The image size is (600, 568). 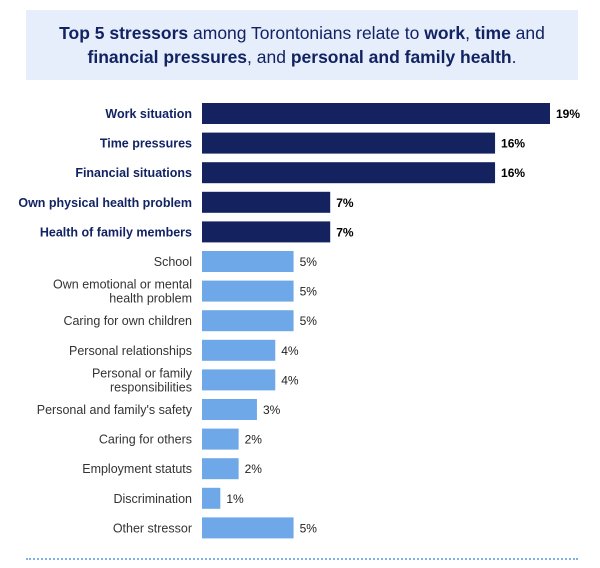 What do you see at coordinates (167, 57) in the screenshot?
I see `chart-title-part: financial pressures` at bounding box center [167, 57].